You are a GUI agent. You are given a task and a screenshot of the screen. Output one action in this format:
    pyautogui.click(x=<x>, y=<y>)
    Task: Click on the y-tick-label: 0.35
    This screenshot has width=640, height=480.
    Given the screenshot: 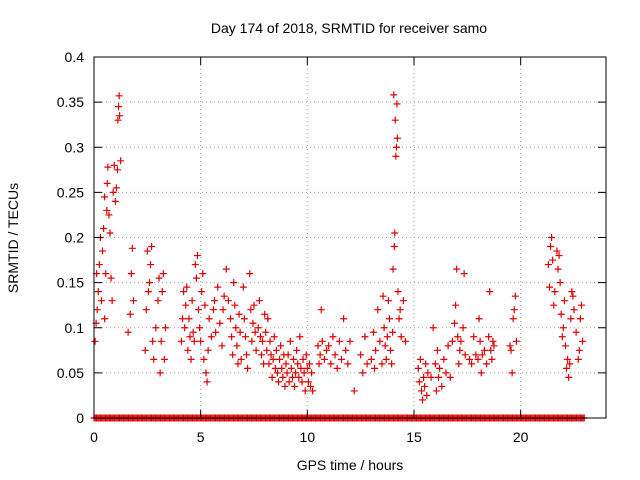 What is the action you would take?
    pyautogui.click(x=70, y=102)
    